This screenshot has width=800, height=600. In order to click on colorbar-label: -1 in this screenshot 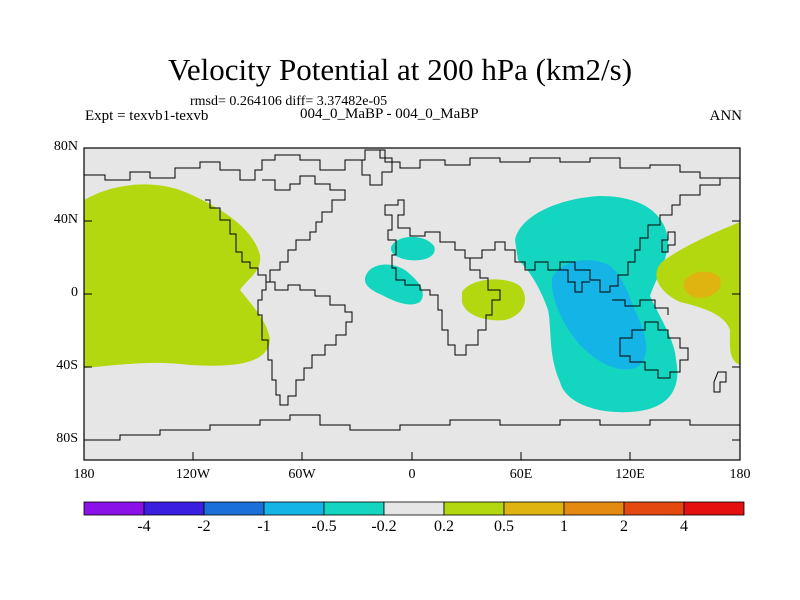, I will do `click(264, 526)`.